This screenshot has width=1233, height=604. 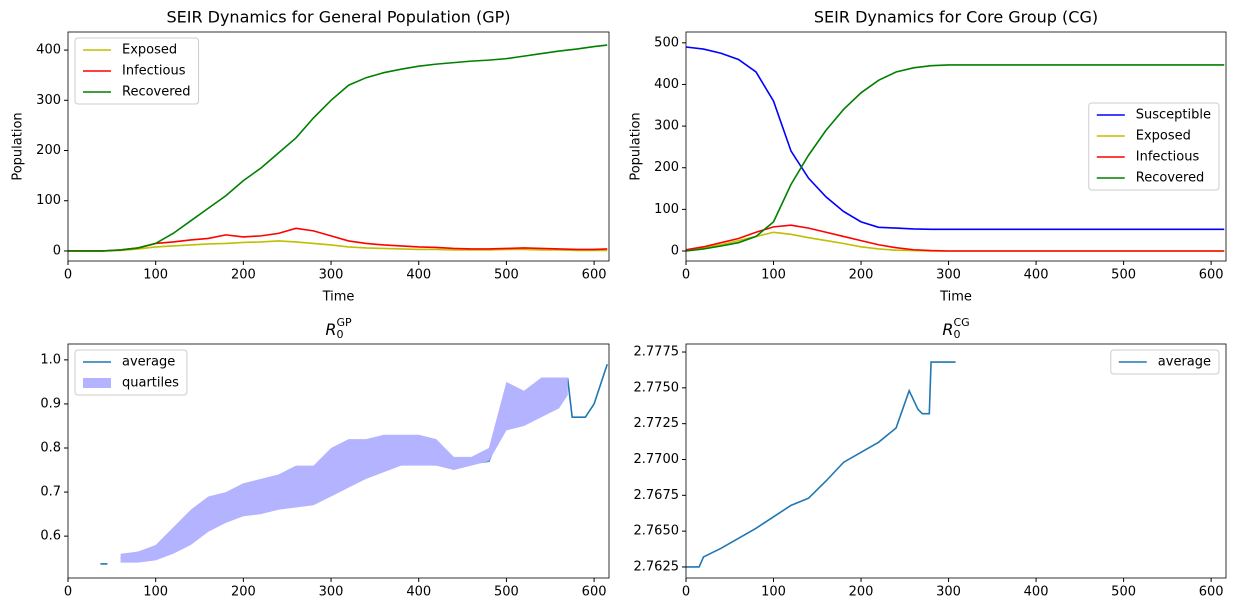 What do you see at coordinates (1173, 115) in the screenshot?
I see `legend-label: Susceptible` at bounding box center [1173, 115].